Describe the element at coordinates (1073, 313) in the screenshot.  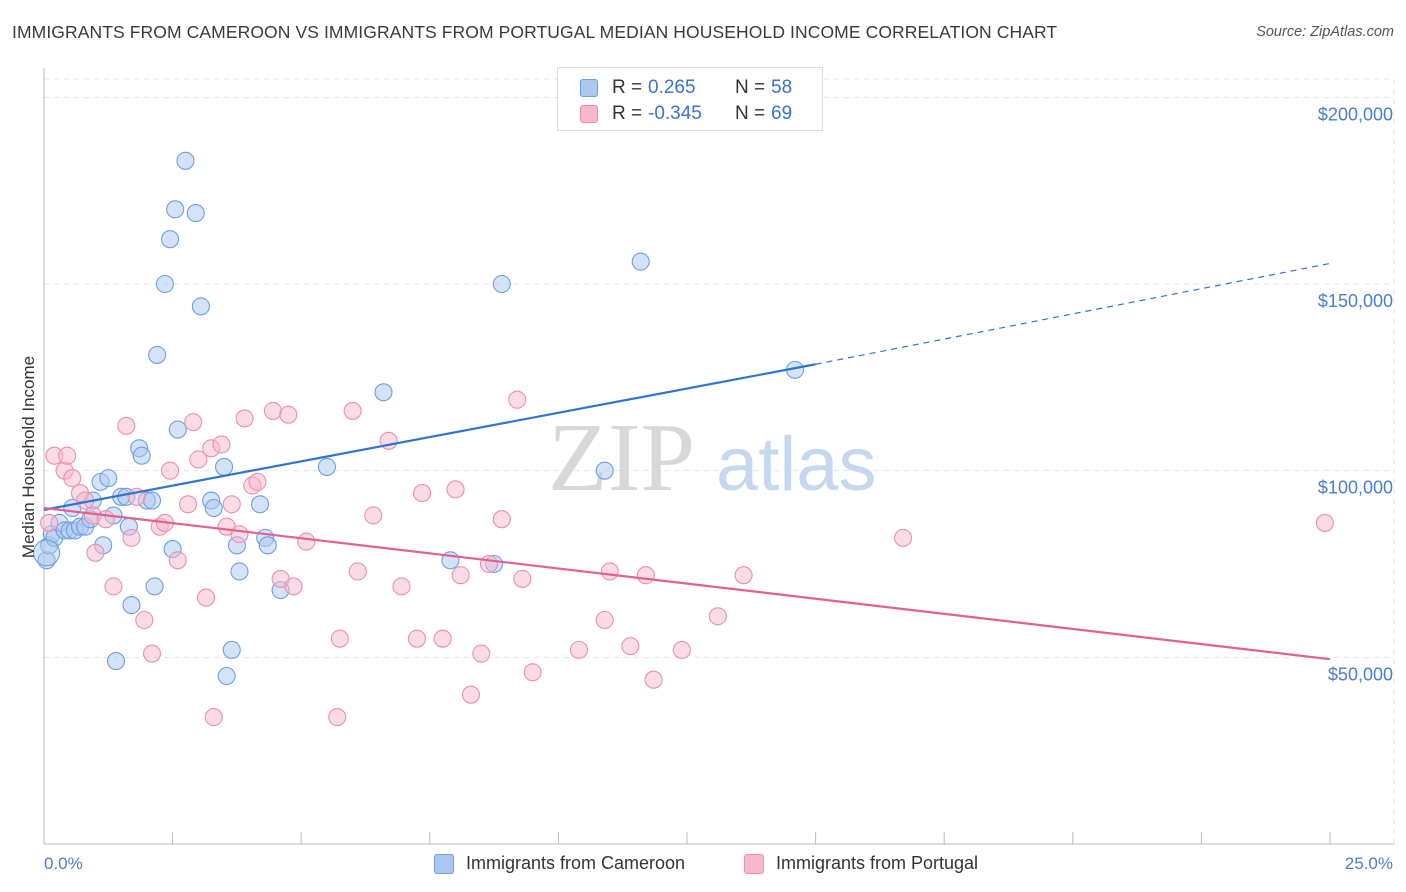
I see `cameroon-trend-extension` at that location.